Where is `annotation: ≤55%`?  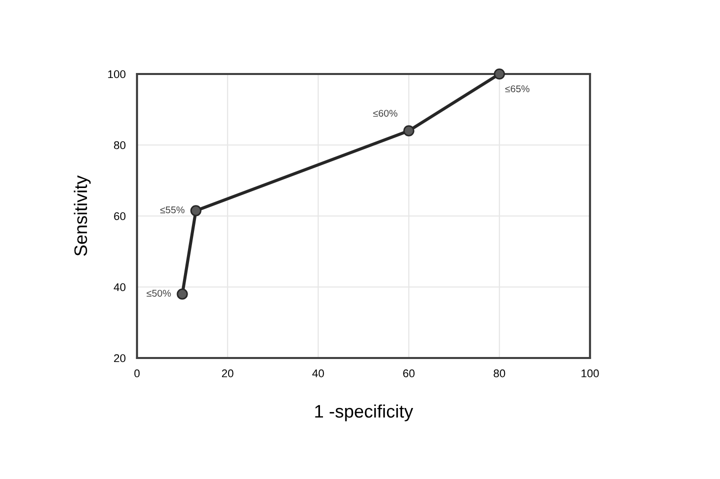
annotation: ≤55% is located at coordinates (172, 210).